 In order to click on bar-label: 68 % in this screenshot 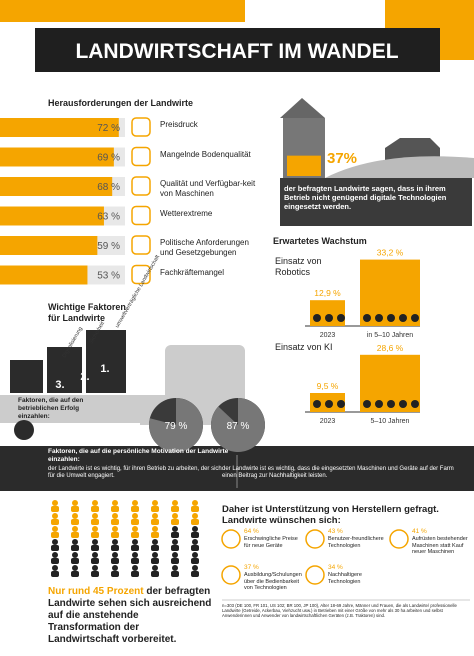, I will do `click(108, 187)`.